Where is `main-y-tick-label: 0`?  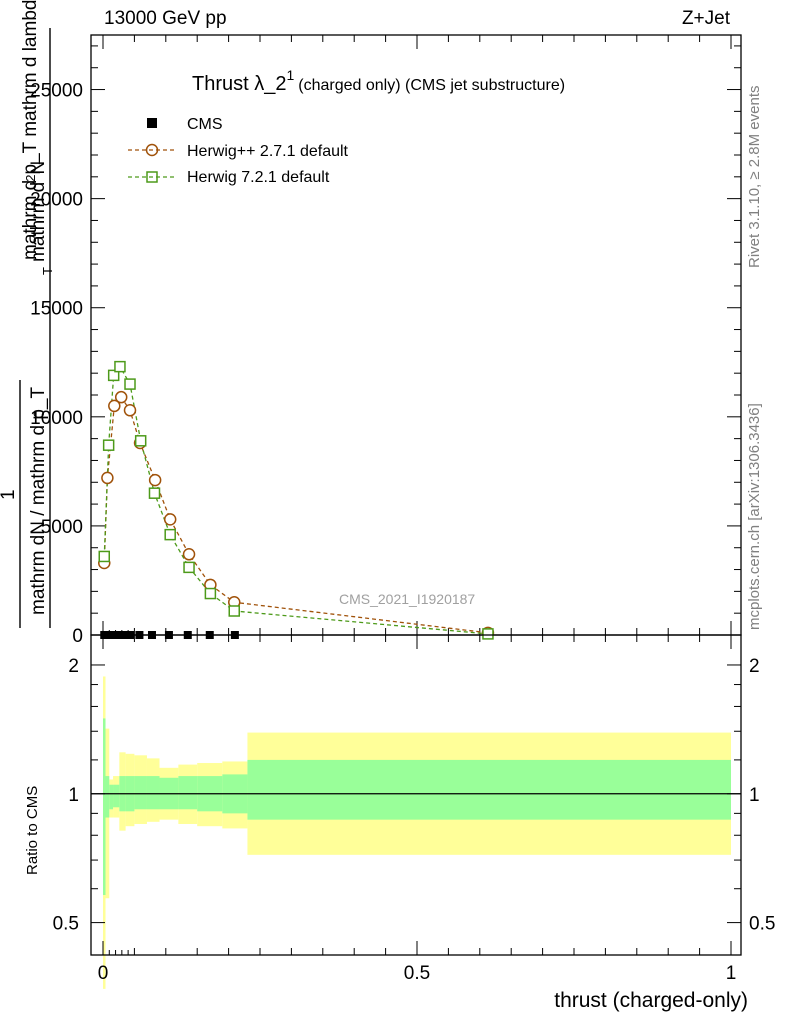 main-y-tick-label: 0 is located at coordinates (77, 636).